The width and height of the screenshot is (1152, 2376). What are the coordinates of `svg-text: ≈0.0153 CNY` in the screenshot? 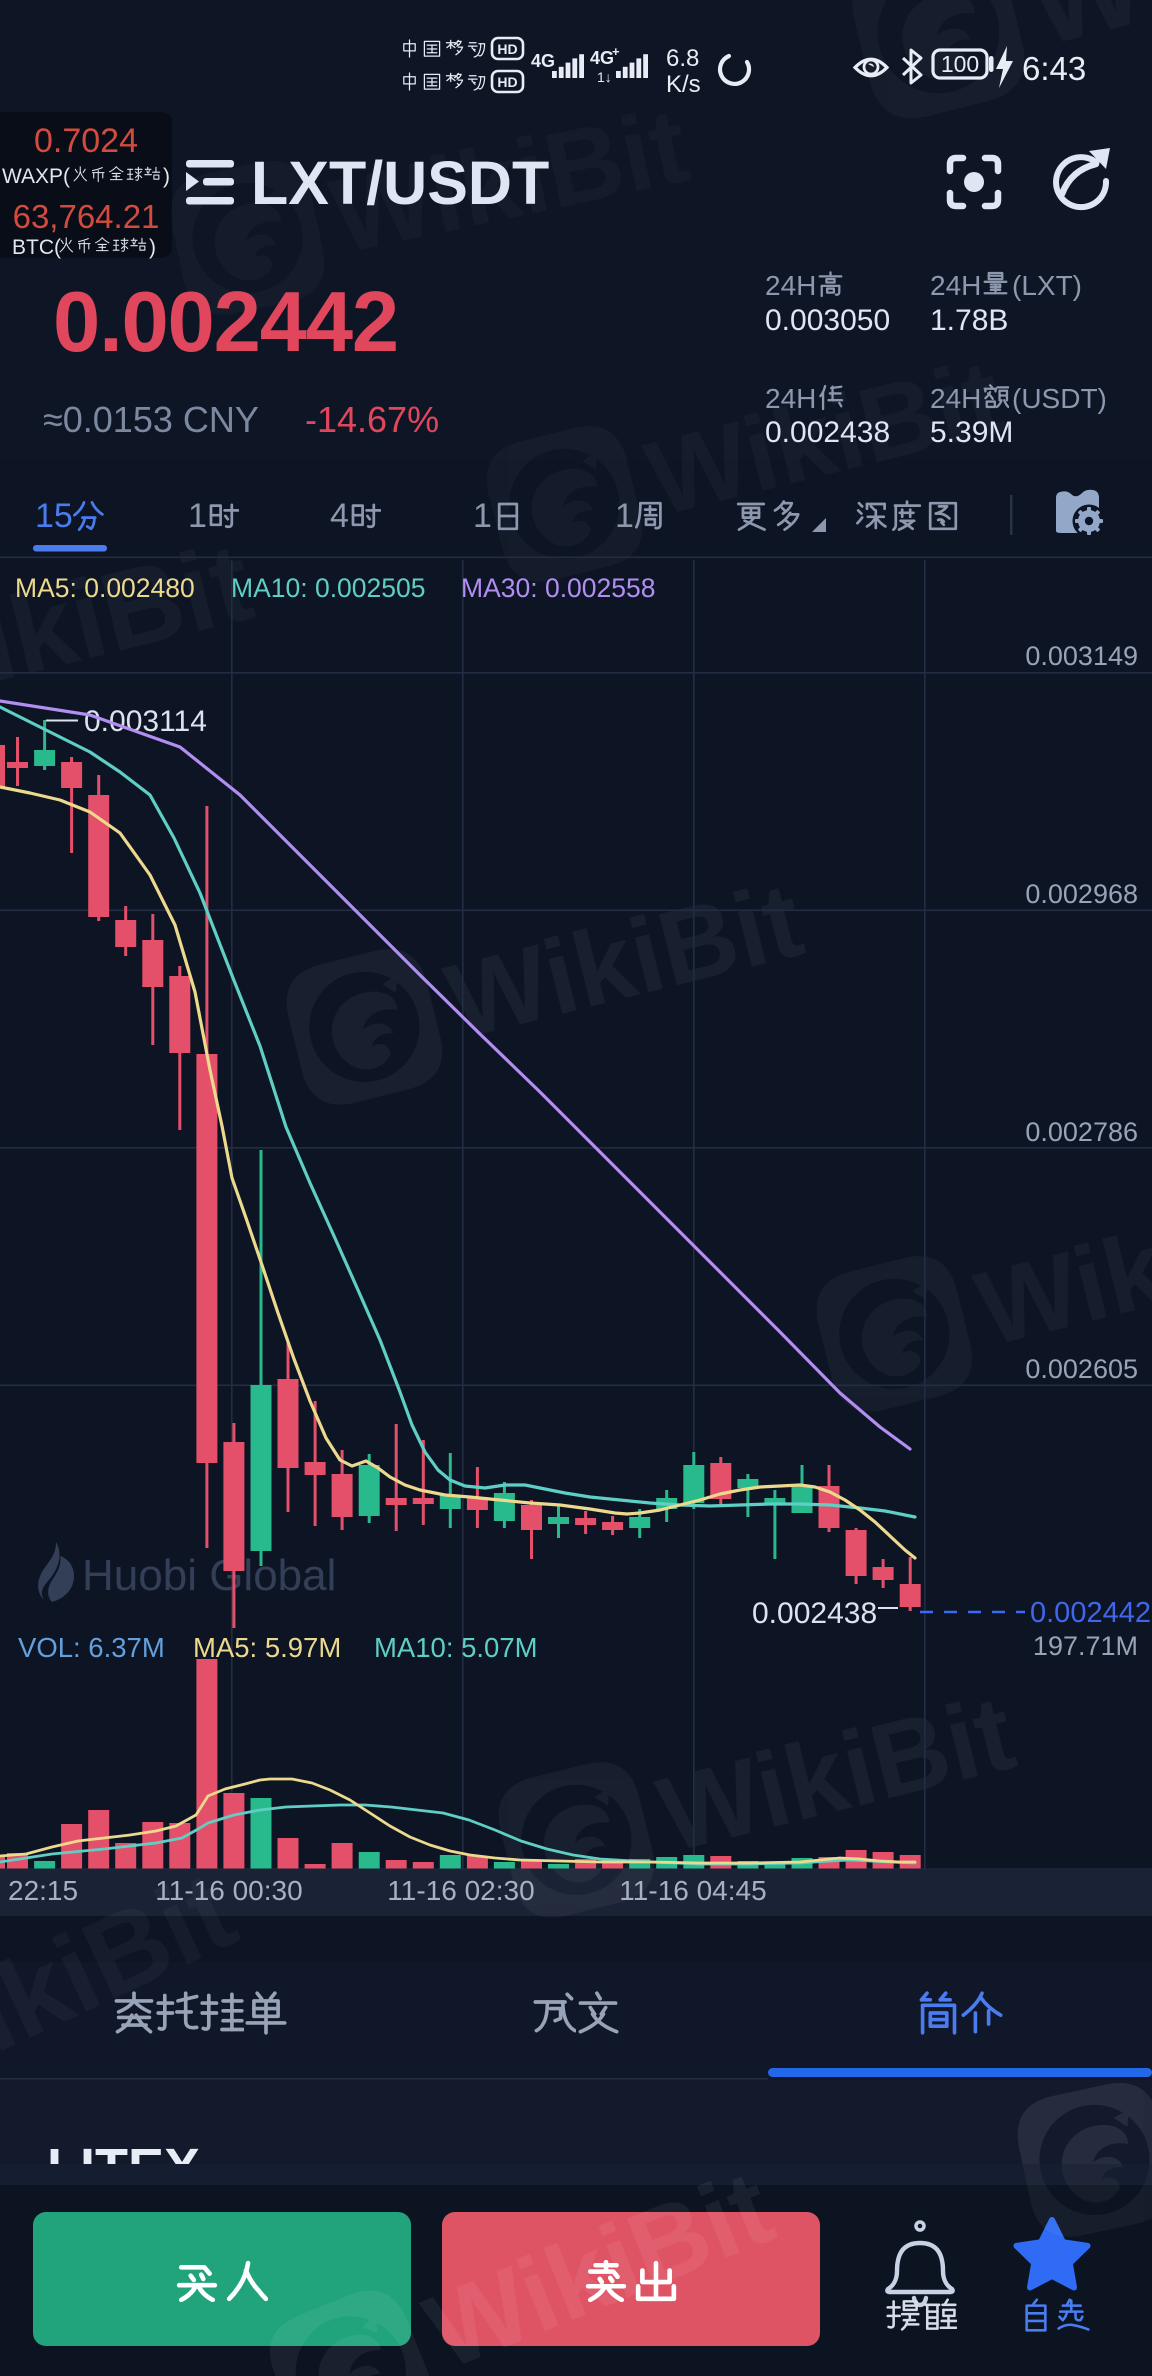 It's located at (151, 419).